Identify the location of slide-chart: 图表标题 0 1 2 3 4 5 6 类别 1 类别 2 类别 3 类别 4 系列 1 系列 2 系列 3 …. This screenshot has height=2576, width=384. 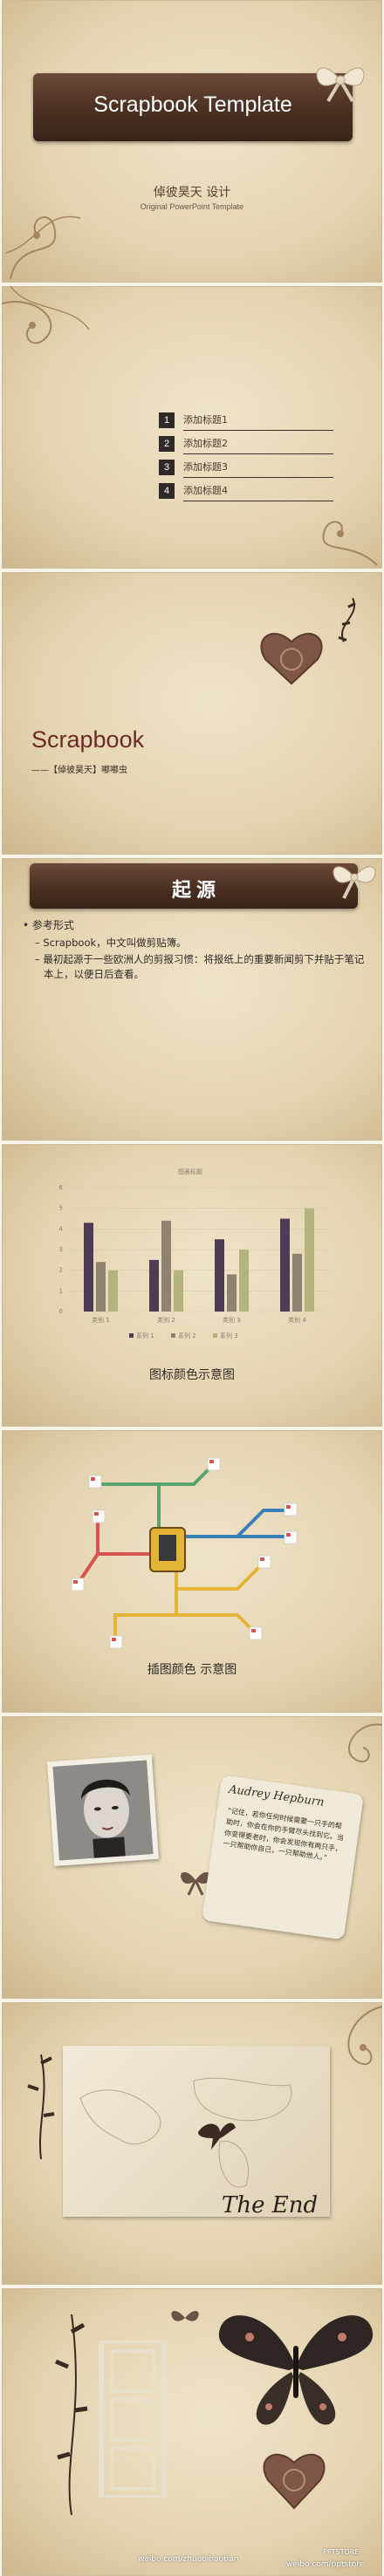
(192, 1286).